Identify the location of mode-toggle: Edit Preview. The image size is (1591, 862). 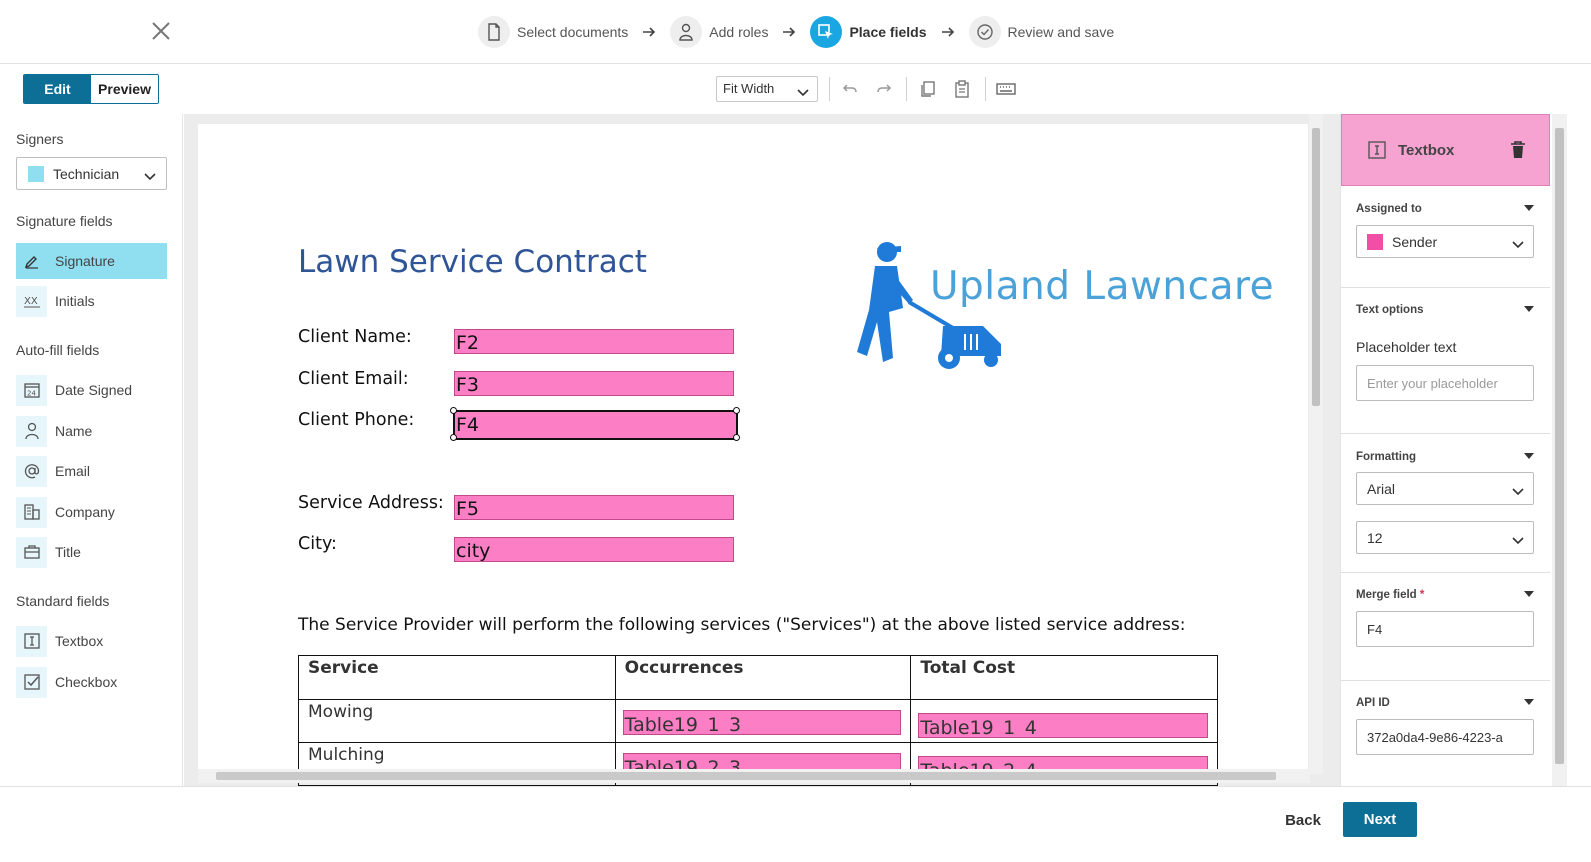
(91, 89).